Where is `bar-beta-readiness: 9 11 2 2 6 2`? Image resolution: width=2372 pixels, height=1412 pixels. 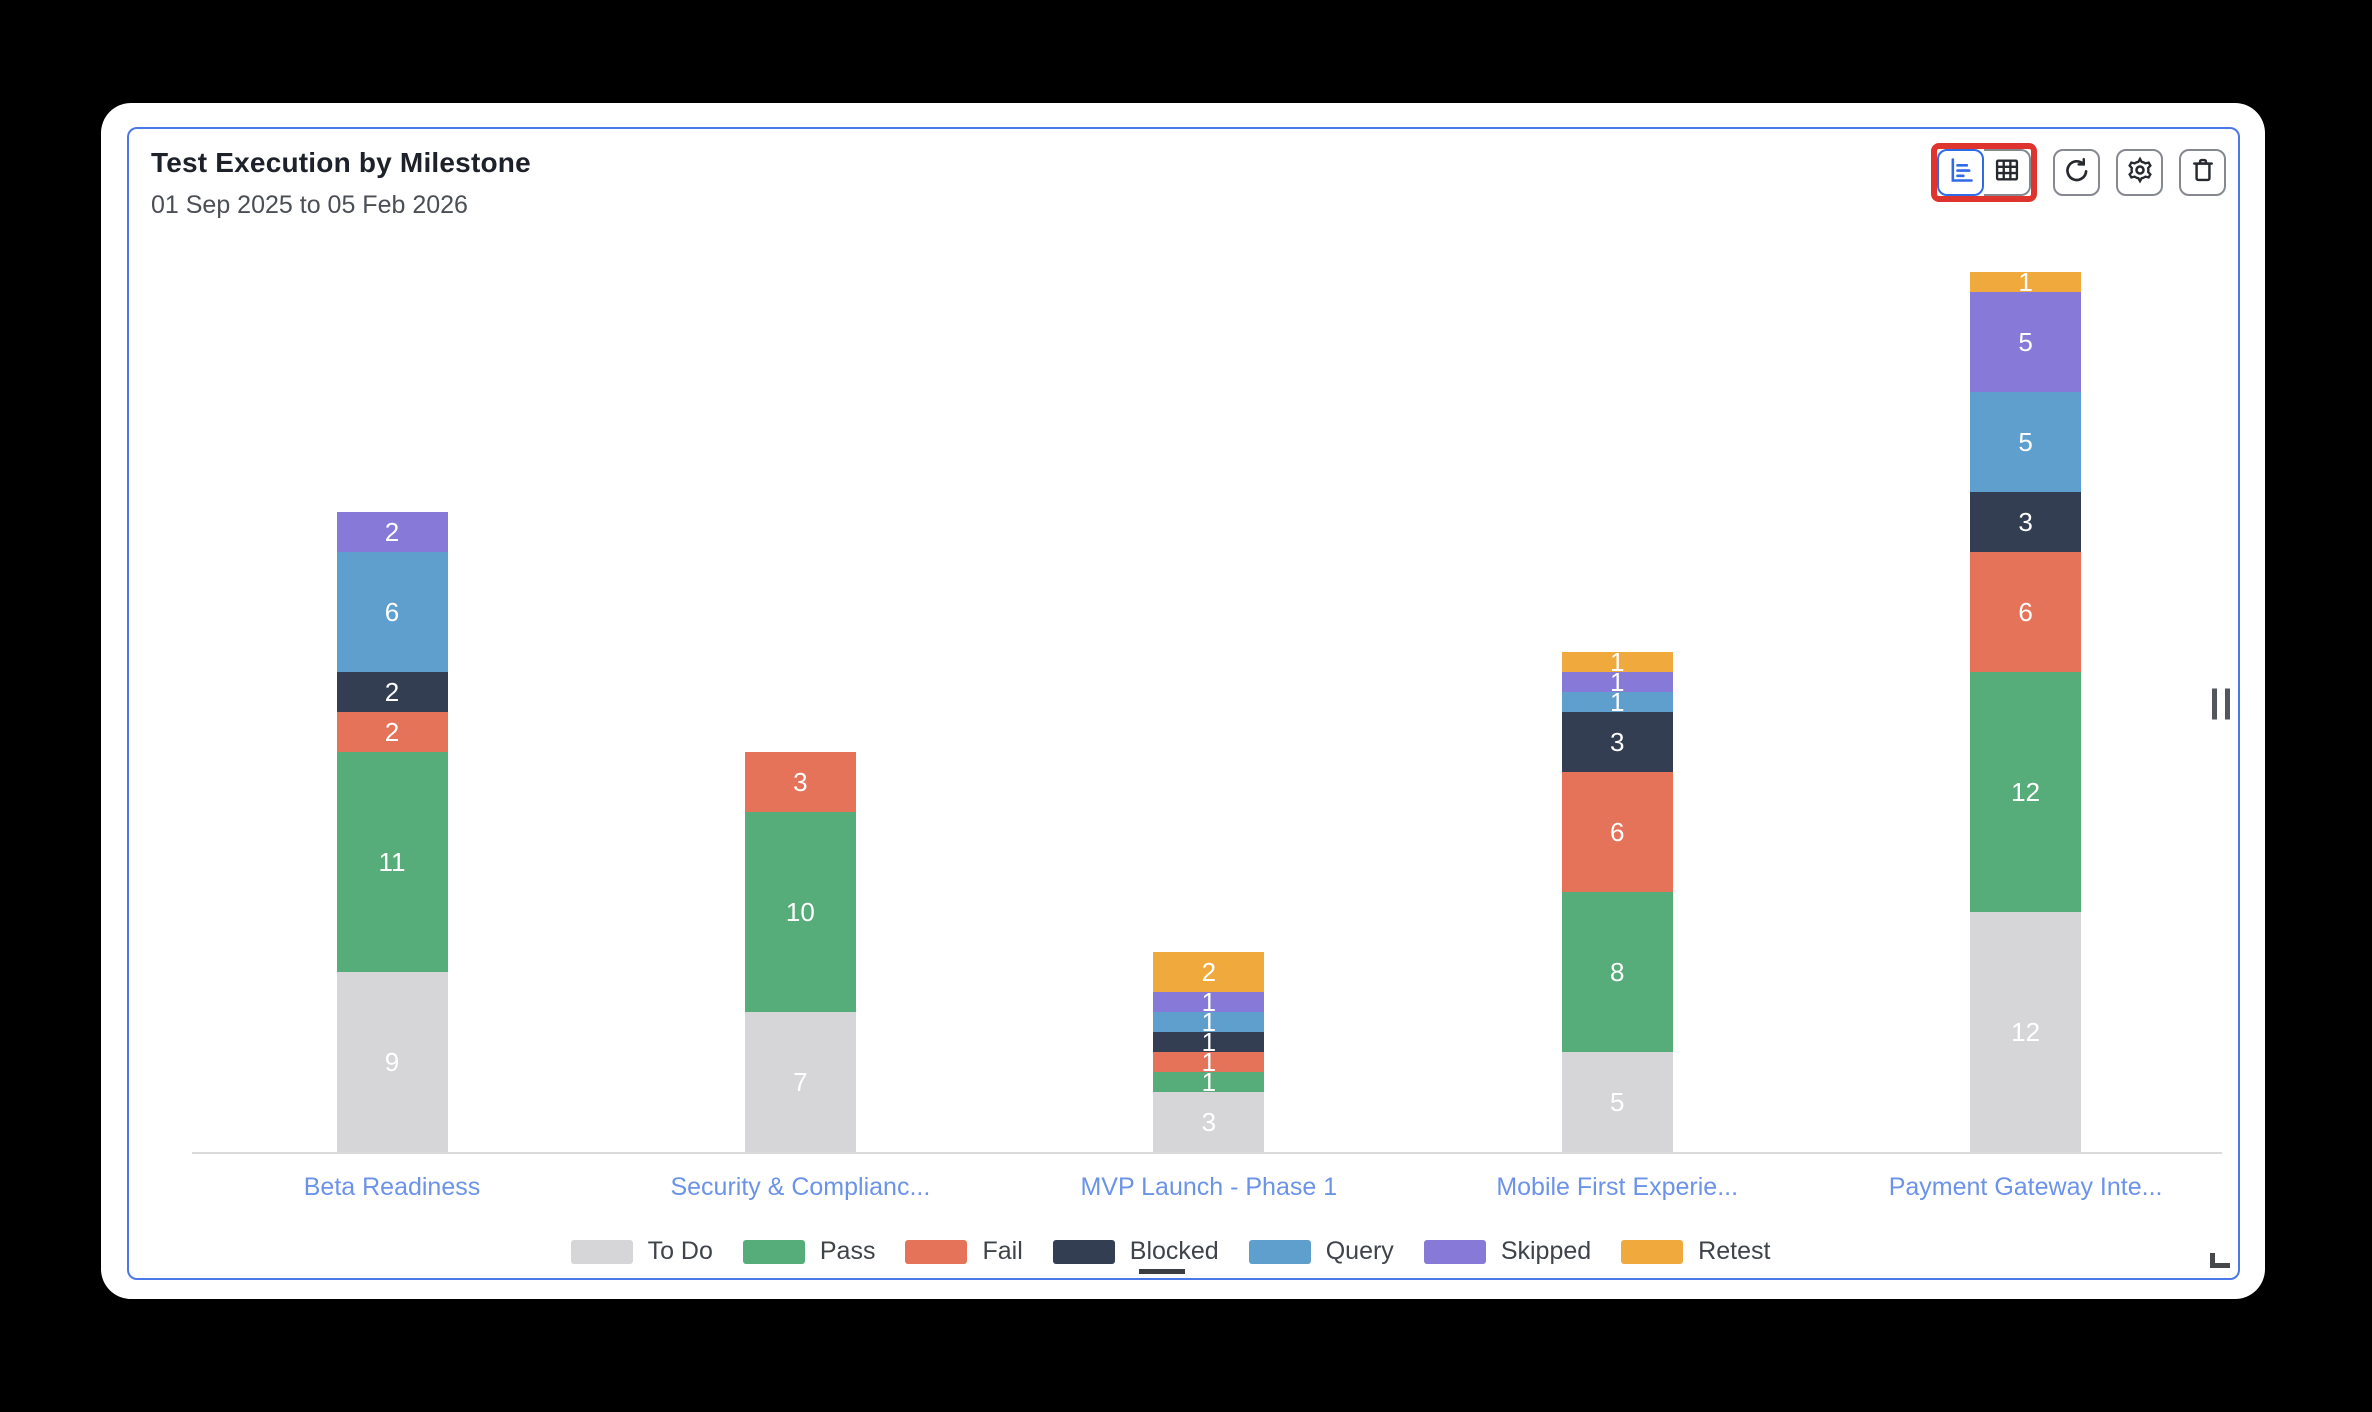 bar-beta-readiness: 9 11 2 2 6 2 is located at coordinates (392, 832).